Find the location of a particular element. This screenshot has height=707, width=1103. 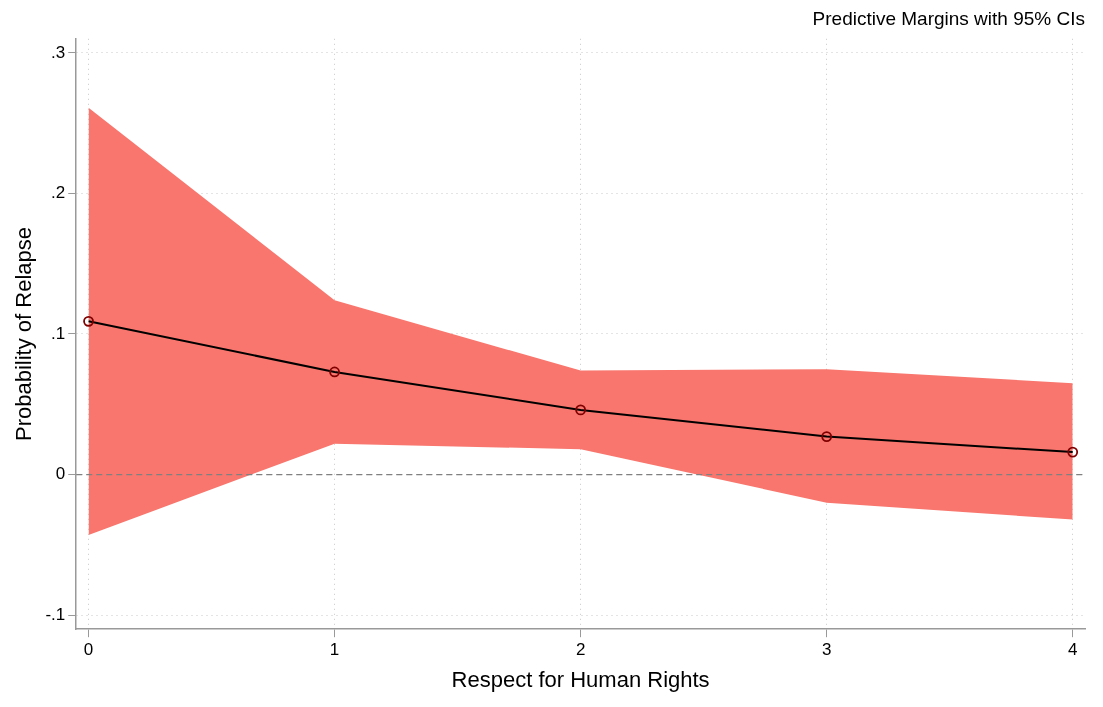

y-tick-label: 0 is located at coordinates (60, 474).